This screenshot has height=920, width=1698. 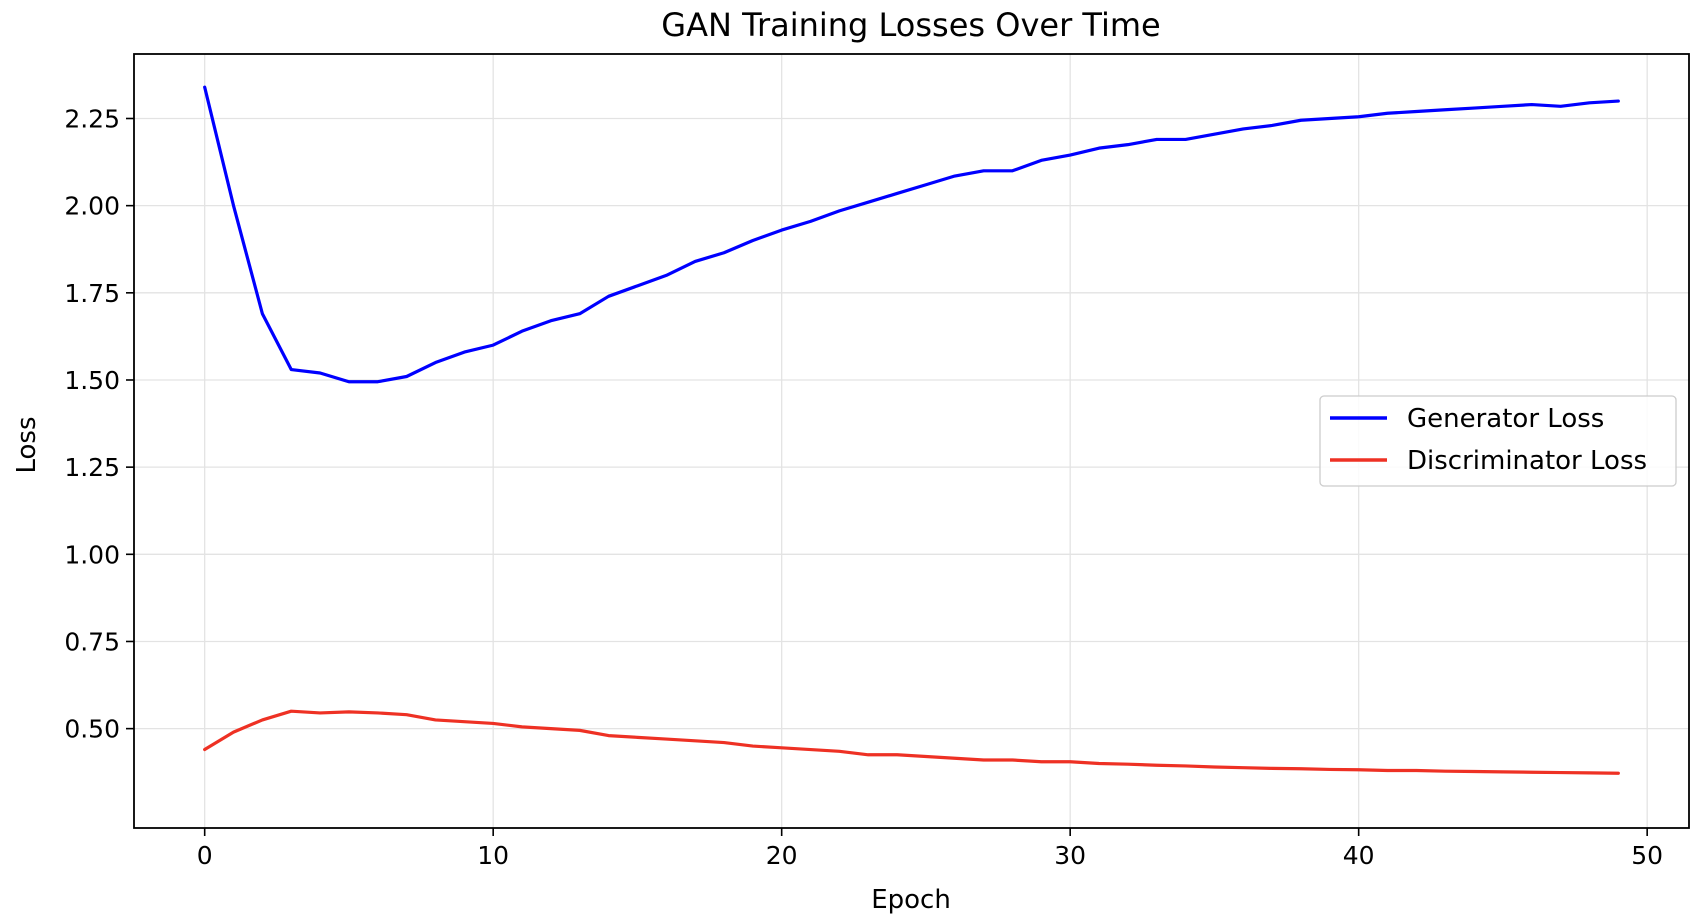 I want to click on y-tick-label: 1.50, so click(x=92, y=380).